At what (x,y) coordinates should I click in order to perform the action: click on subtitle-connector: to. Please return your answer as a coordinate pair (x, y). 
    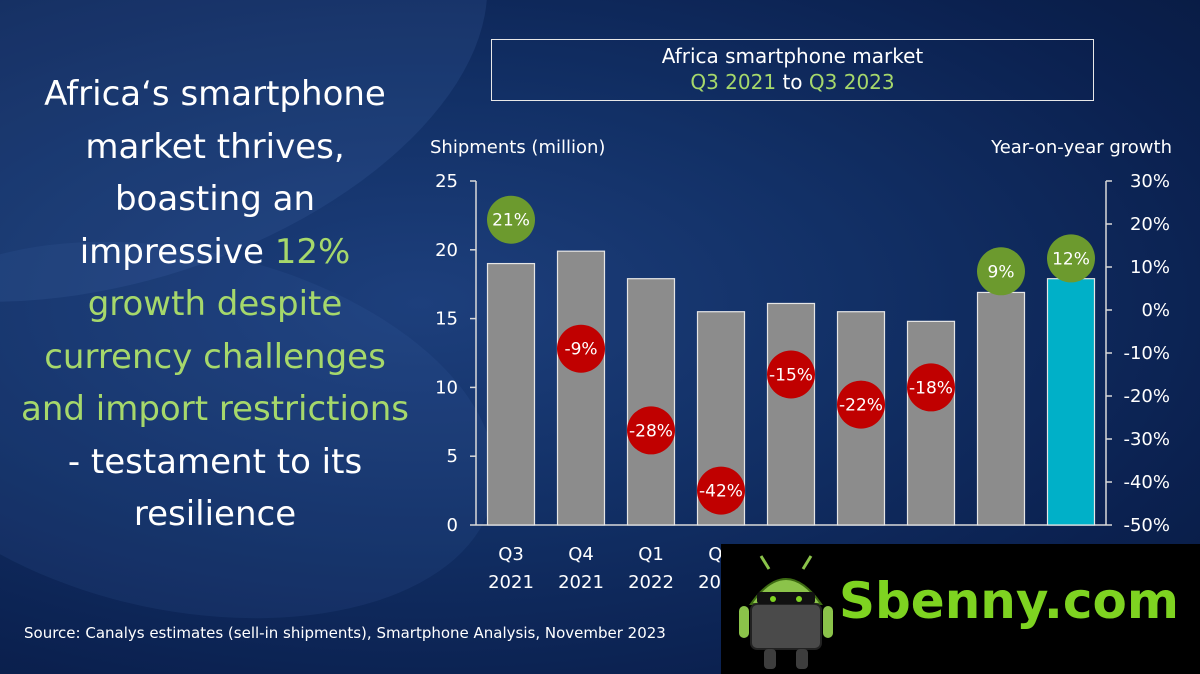
    Looking at the image, I should click on (792, 82).